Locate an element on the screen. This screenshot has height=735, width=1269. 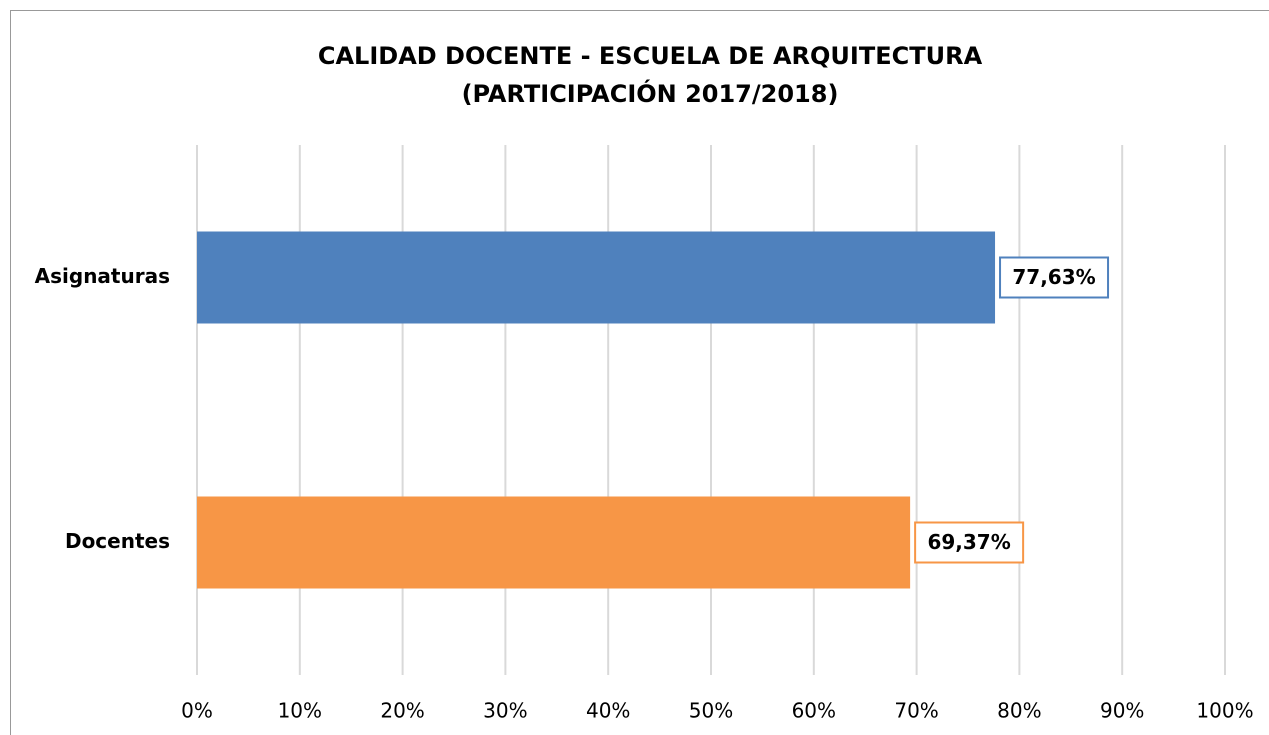
chart-title: (PARTICIPACIÓN 2017/2018) is located at coordinates (650, 93).